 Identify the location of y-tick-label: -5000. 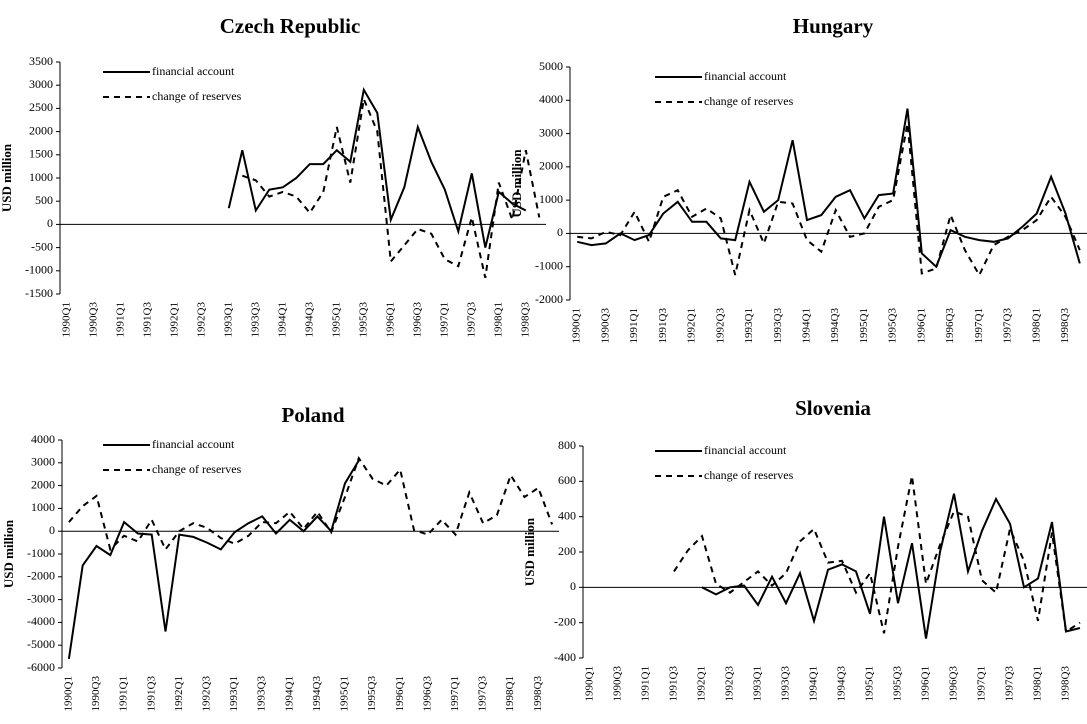
(41, 644).